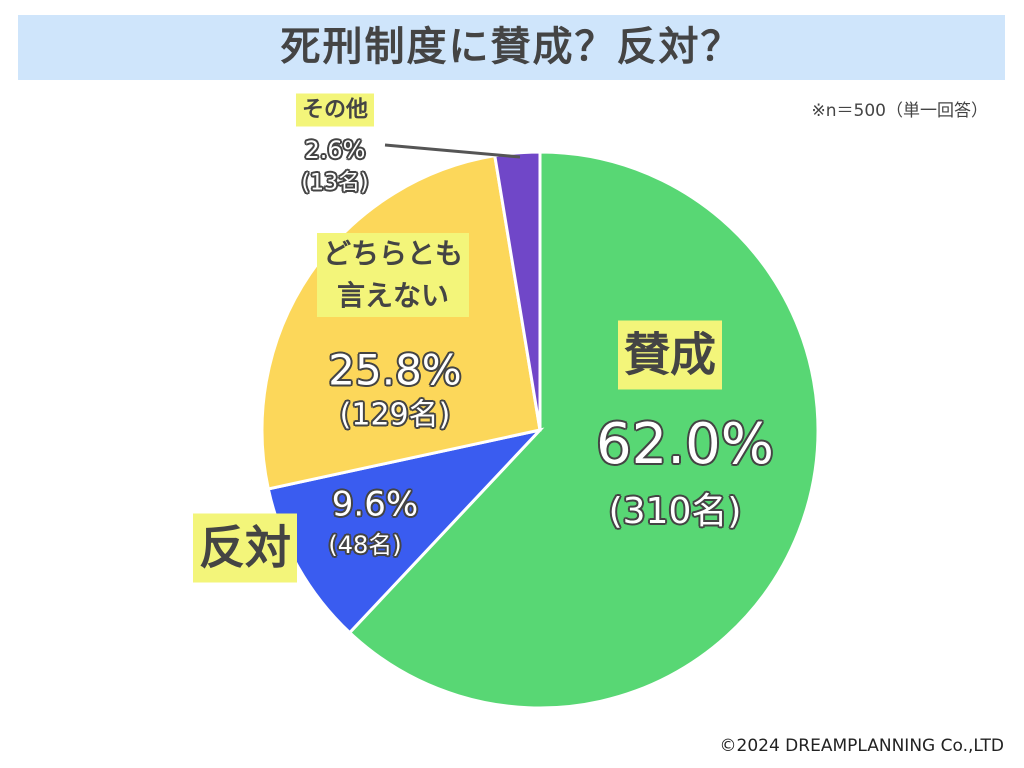 The image size is (1024, 768). What do you see at coordinates (899, 111) in the screenshot?
I see `note: ※n＝500（単一回答）` at bounding box center [899, 111].